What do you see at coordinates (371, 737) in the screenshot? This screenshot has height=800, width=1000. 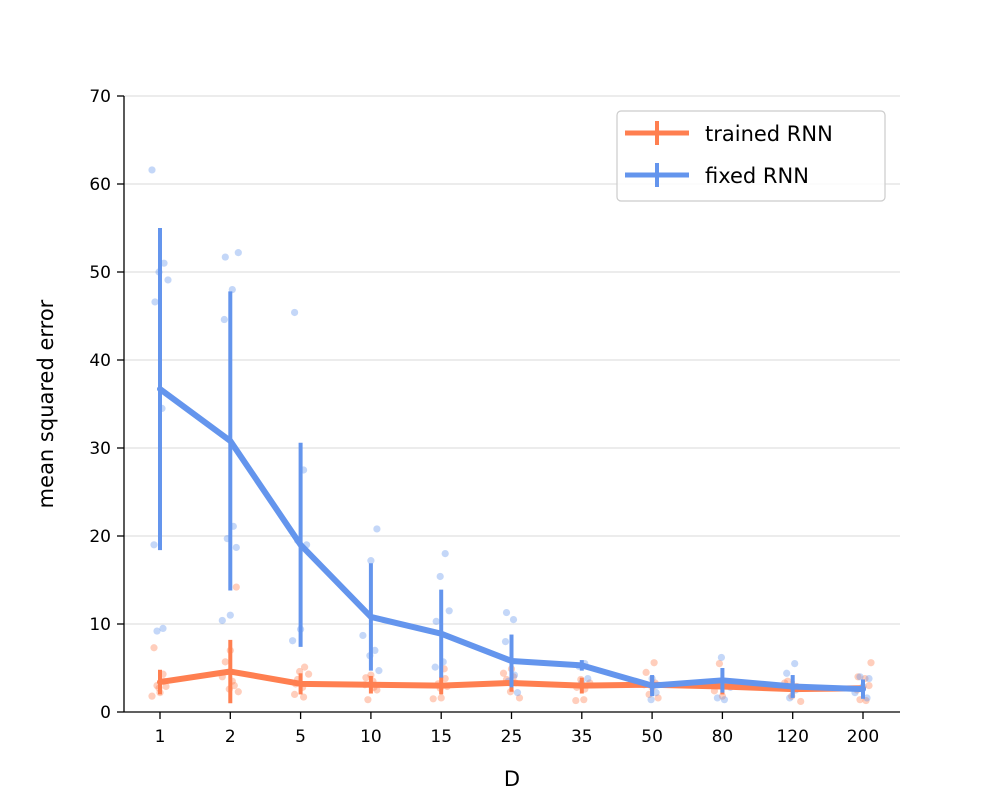 I see `x-tick-label: 10` at bounding box center [371, 737].